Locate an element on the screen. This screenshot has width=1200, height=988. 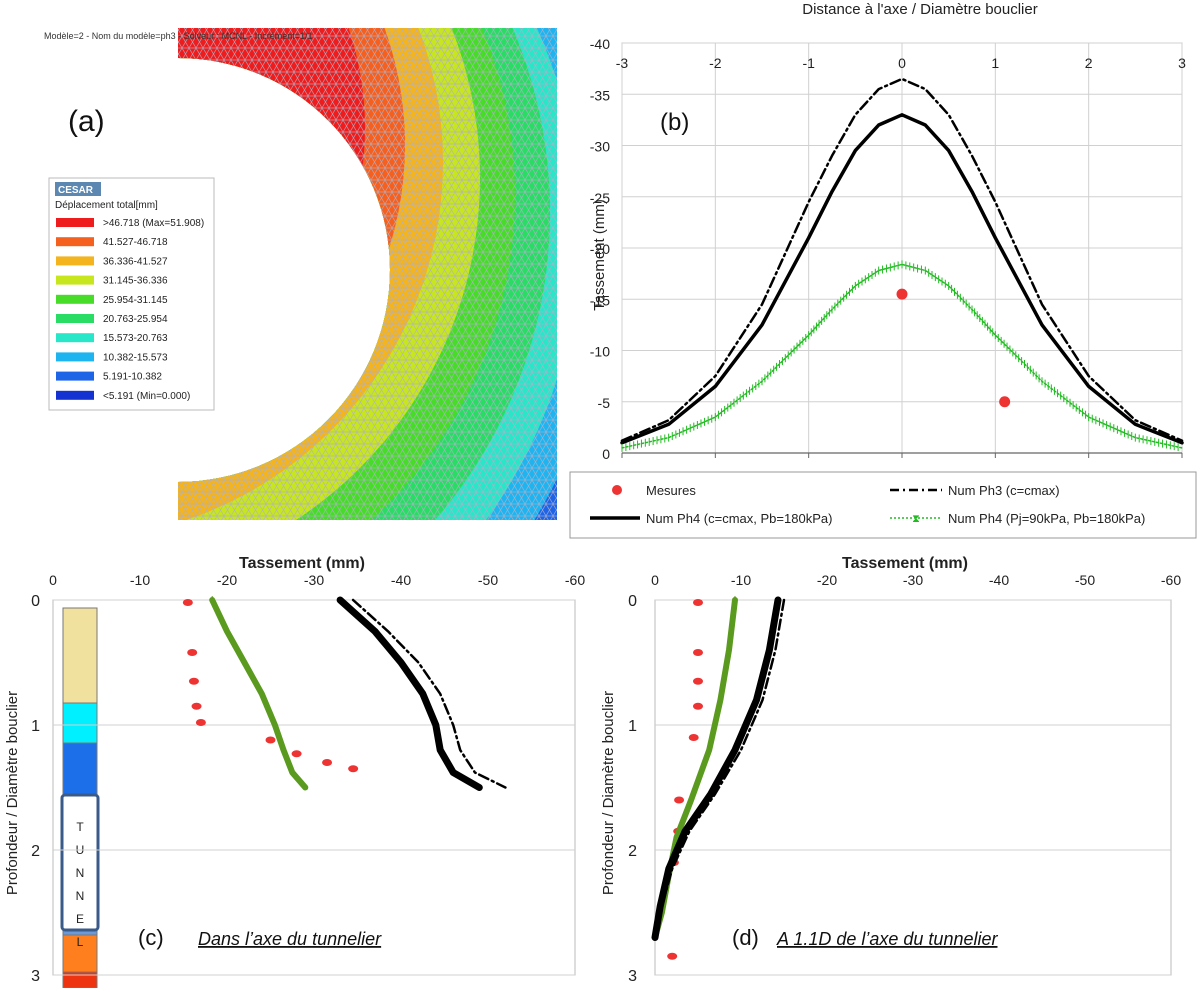
chart-b-tag: (b) is located at coordinates (674, 122).